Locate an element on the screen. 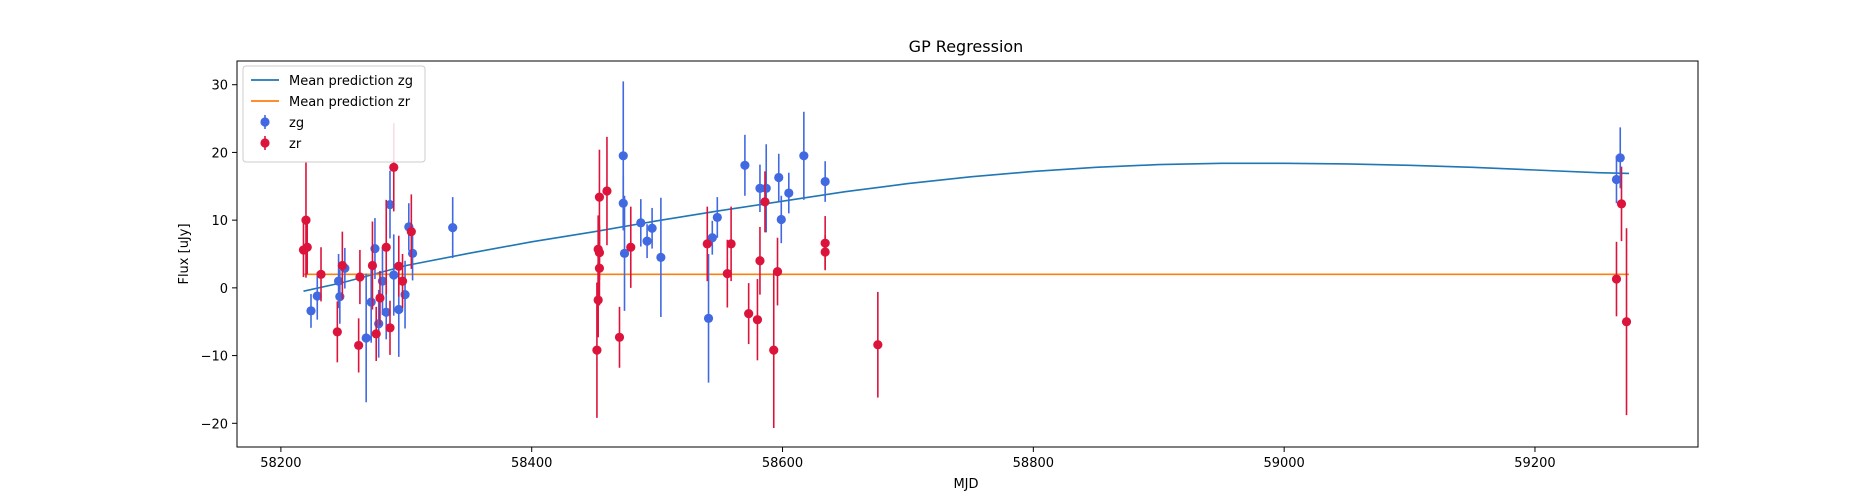  x-tick-label: 58600 is located at coordinates (782, 463).